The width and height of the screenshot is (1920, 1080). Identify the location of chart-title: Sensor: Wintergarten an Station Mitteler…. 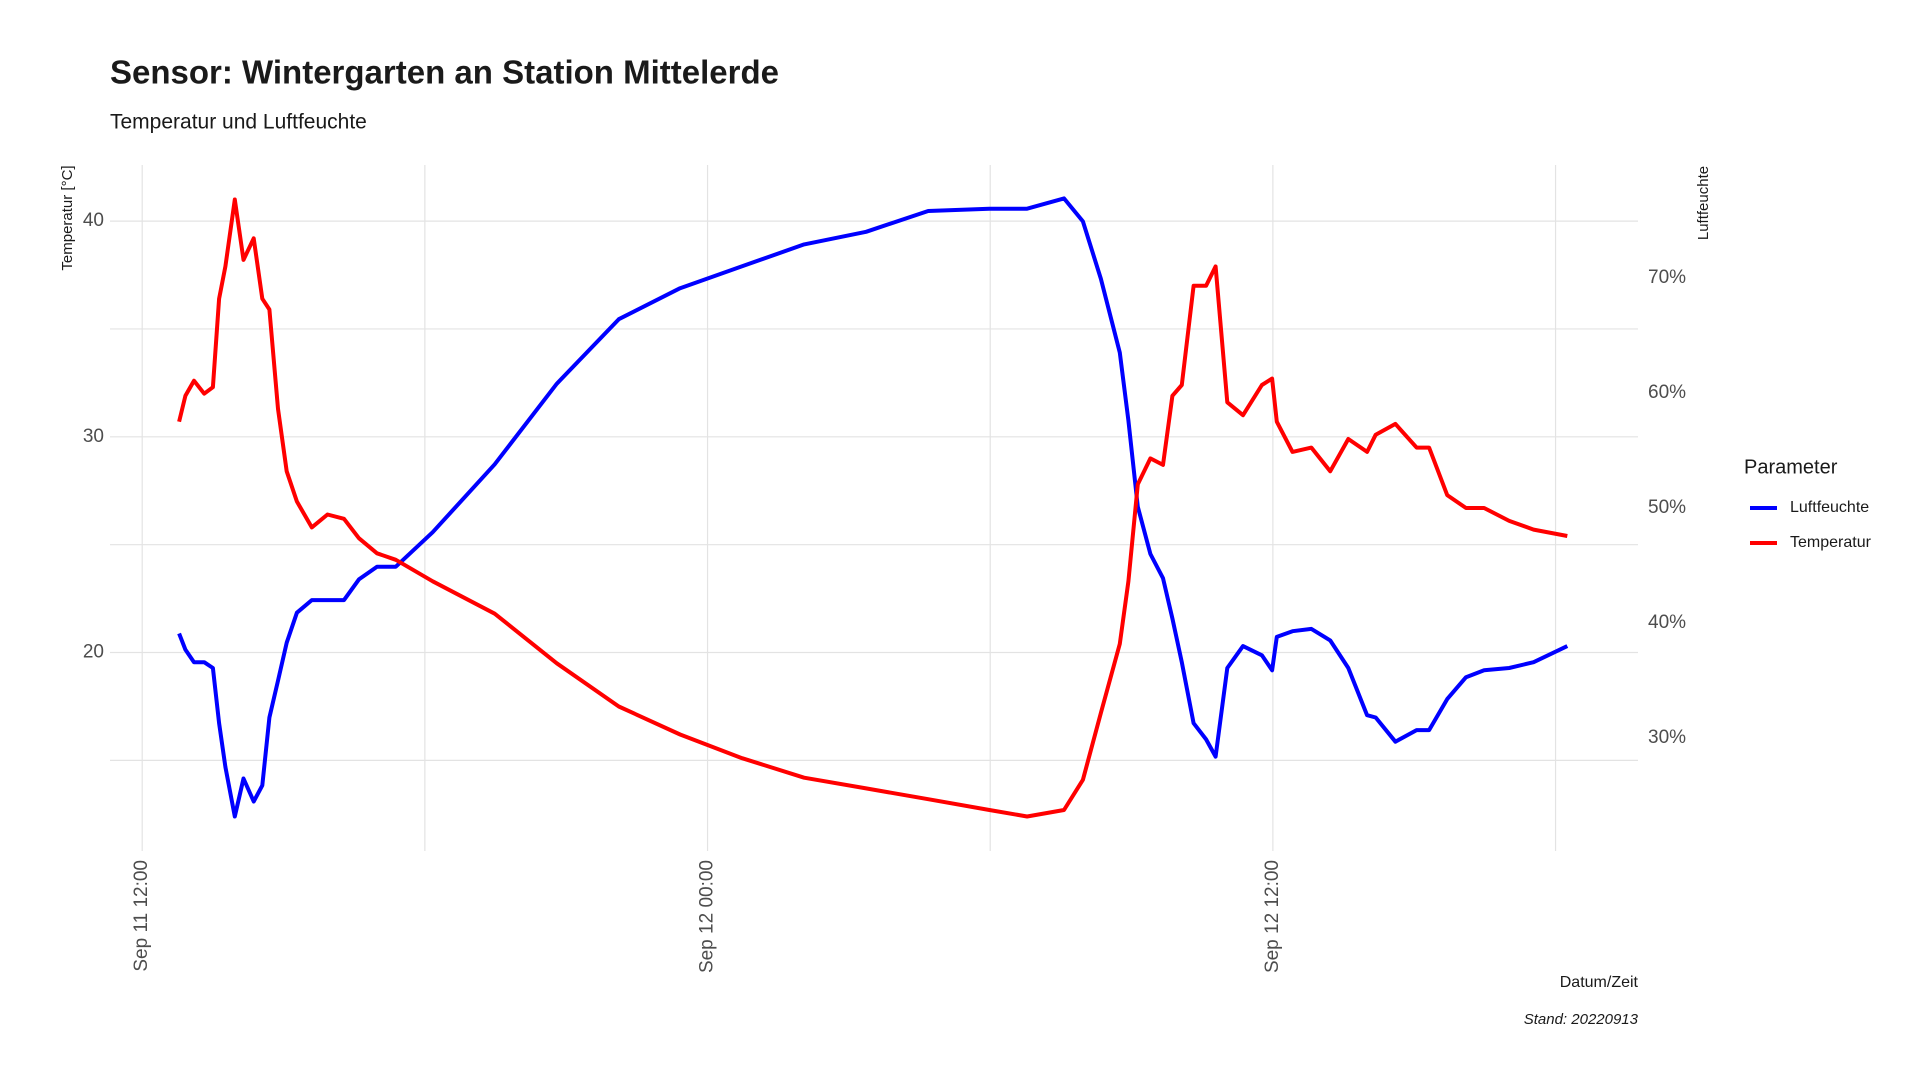
(444, 72).